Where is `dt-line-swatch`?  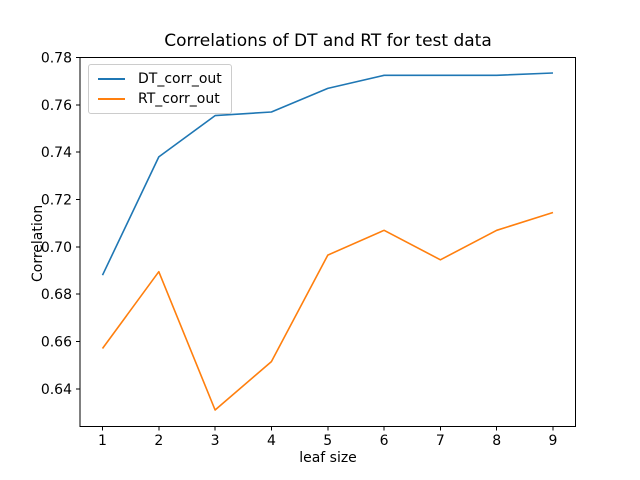 dt-line-swatch is located at coordinates (111, 79).